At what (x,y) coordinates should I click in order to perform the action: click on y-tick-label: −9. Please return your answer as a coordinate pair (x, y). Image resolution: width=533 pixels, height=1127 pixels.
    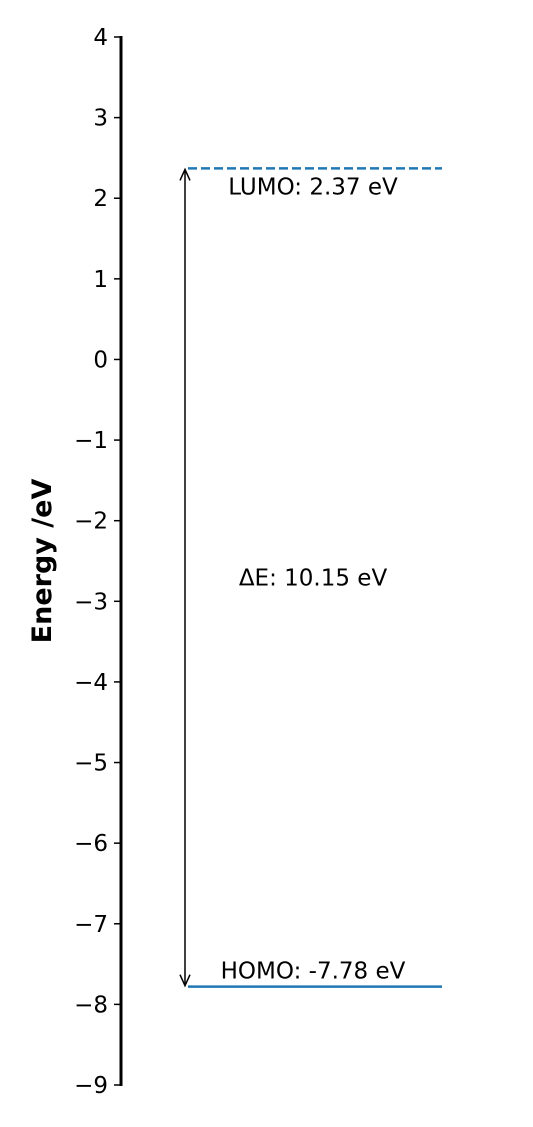
    Looking at the image, I should click on (91, 1086).